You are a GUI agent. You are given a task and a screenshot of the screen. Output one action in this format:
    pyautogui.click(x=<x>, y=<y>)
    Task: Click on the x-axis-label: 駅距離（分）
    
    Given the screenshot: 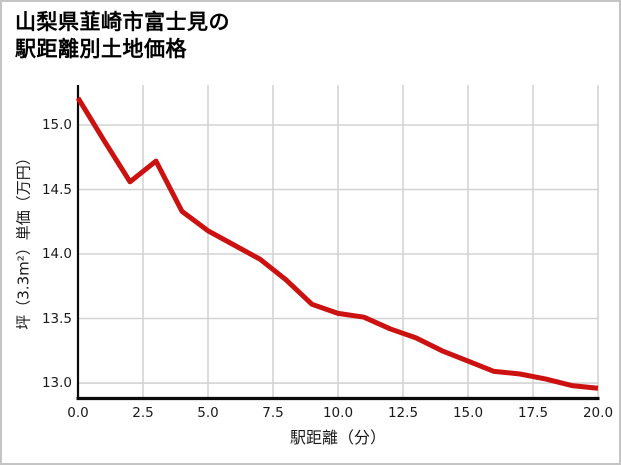 What is the action you would take?
    pyautogui.click(x=338, y=437)
    